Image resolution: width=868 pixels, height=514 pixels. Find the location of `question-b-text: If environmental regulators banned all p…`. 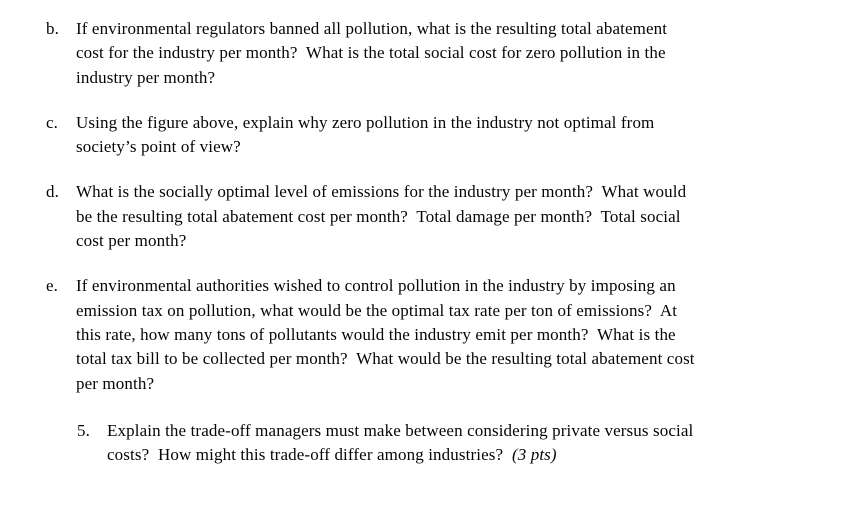

question-b-text: If environmental regulators banned all p… is located at coordinates (462, 53).